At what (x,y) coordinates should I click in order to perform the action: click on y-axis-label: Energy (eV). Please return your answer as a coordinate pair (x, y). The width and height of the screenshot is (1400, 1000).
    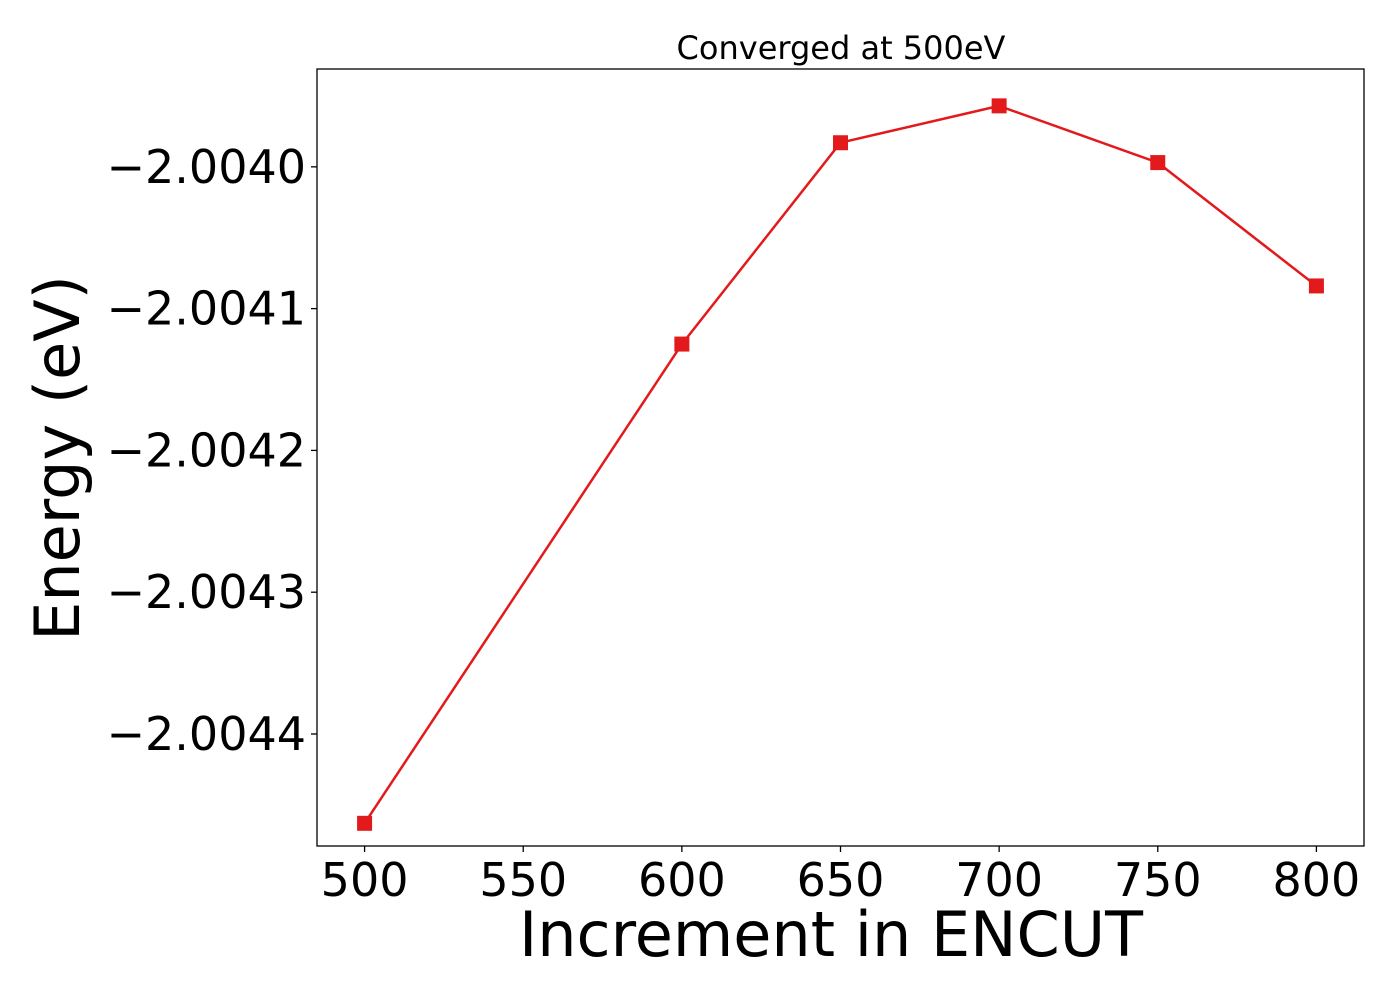
    Looking at the image, I should click on (57, 458).